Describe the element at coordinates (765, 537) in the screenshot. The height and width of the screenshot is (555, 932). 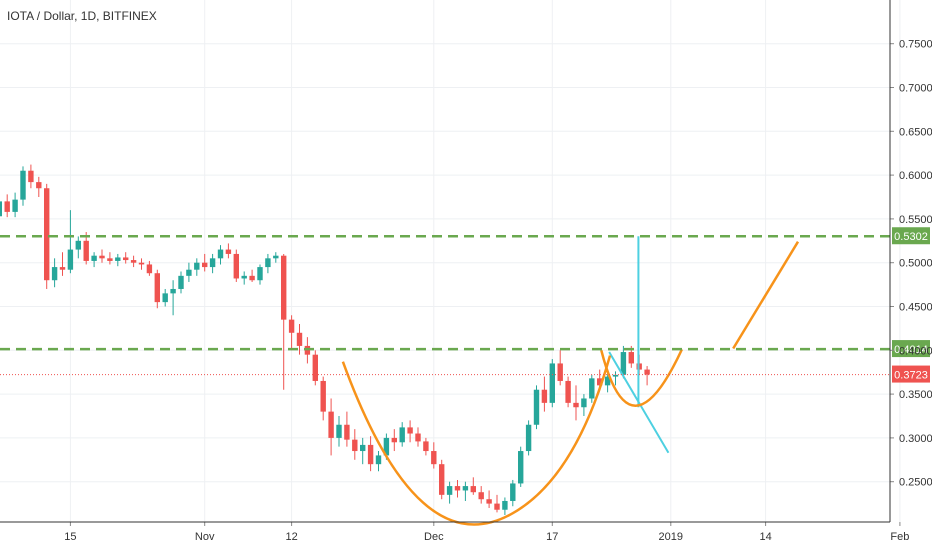
I see `x-tick-label: 14` at that location.